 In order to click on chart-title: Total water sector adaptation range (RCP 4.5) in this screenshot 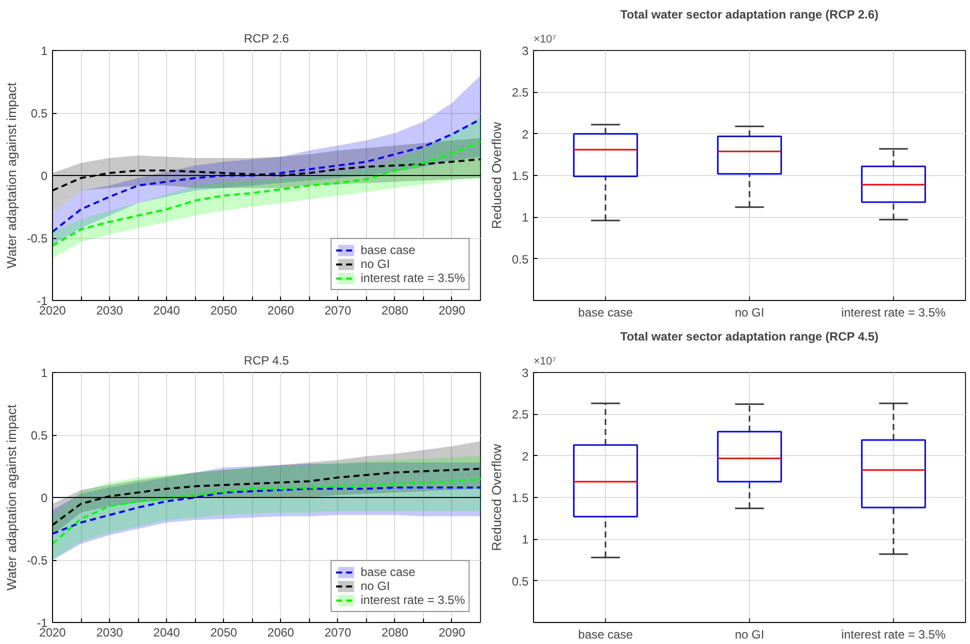, I will do `click(749, 337)`.